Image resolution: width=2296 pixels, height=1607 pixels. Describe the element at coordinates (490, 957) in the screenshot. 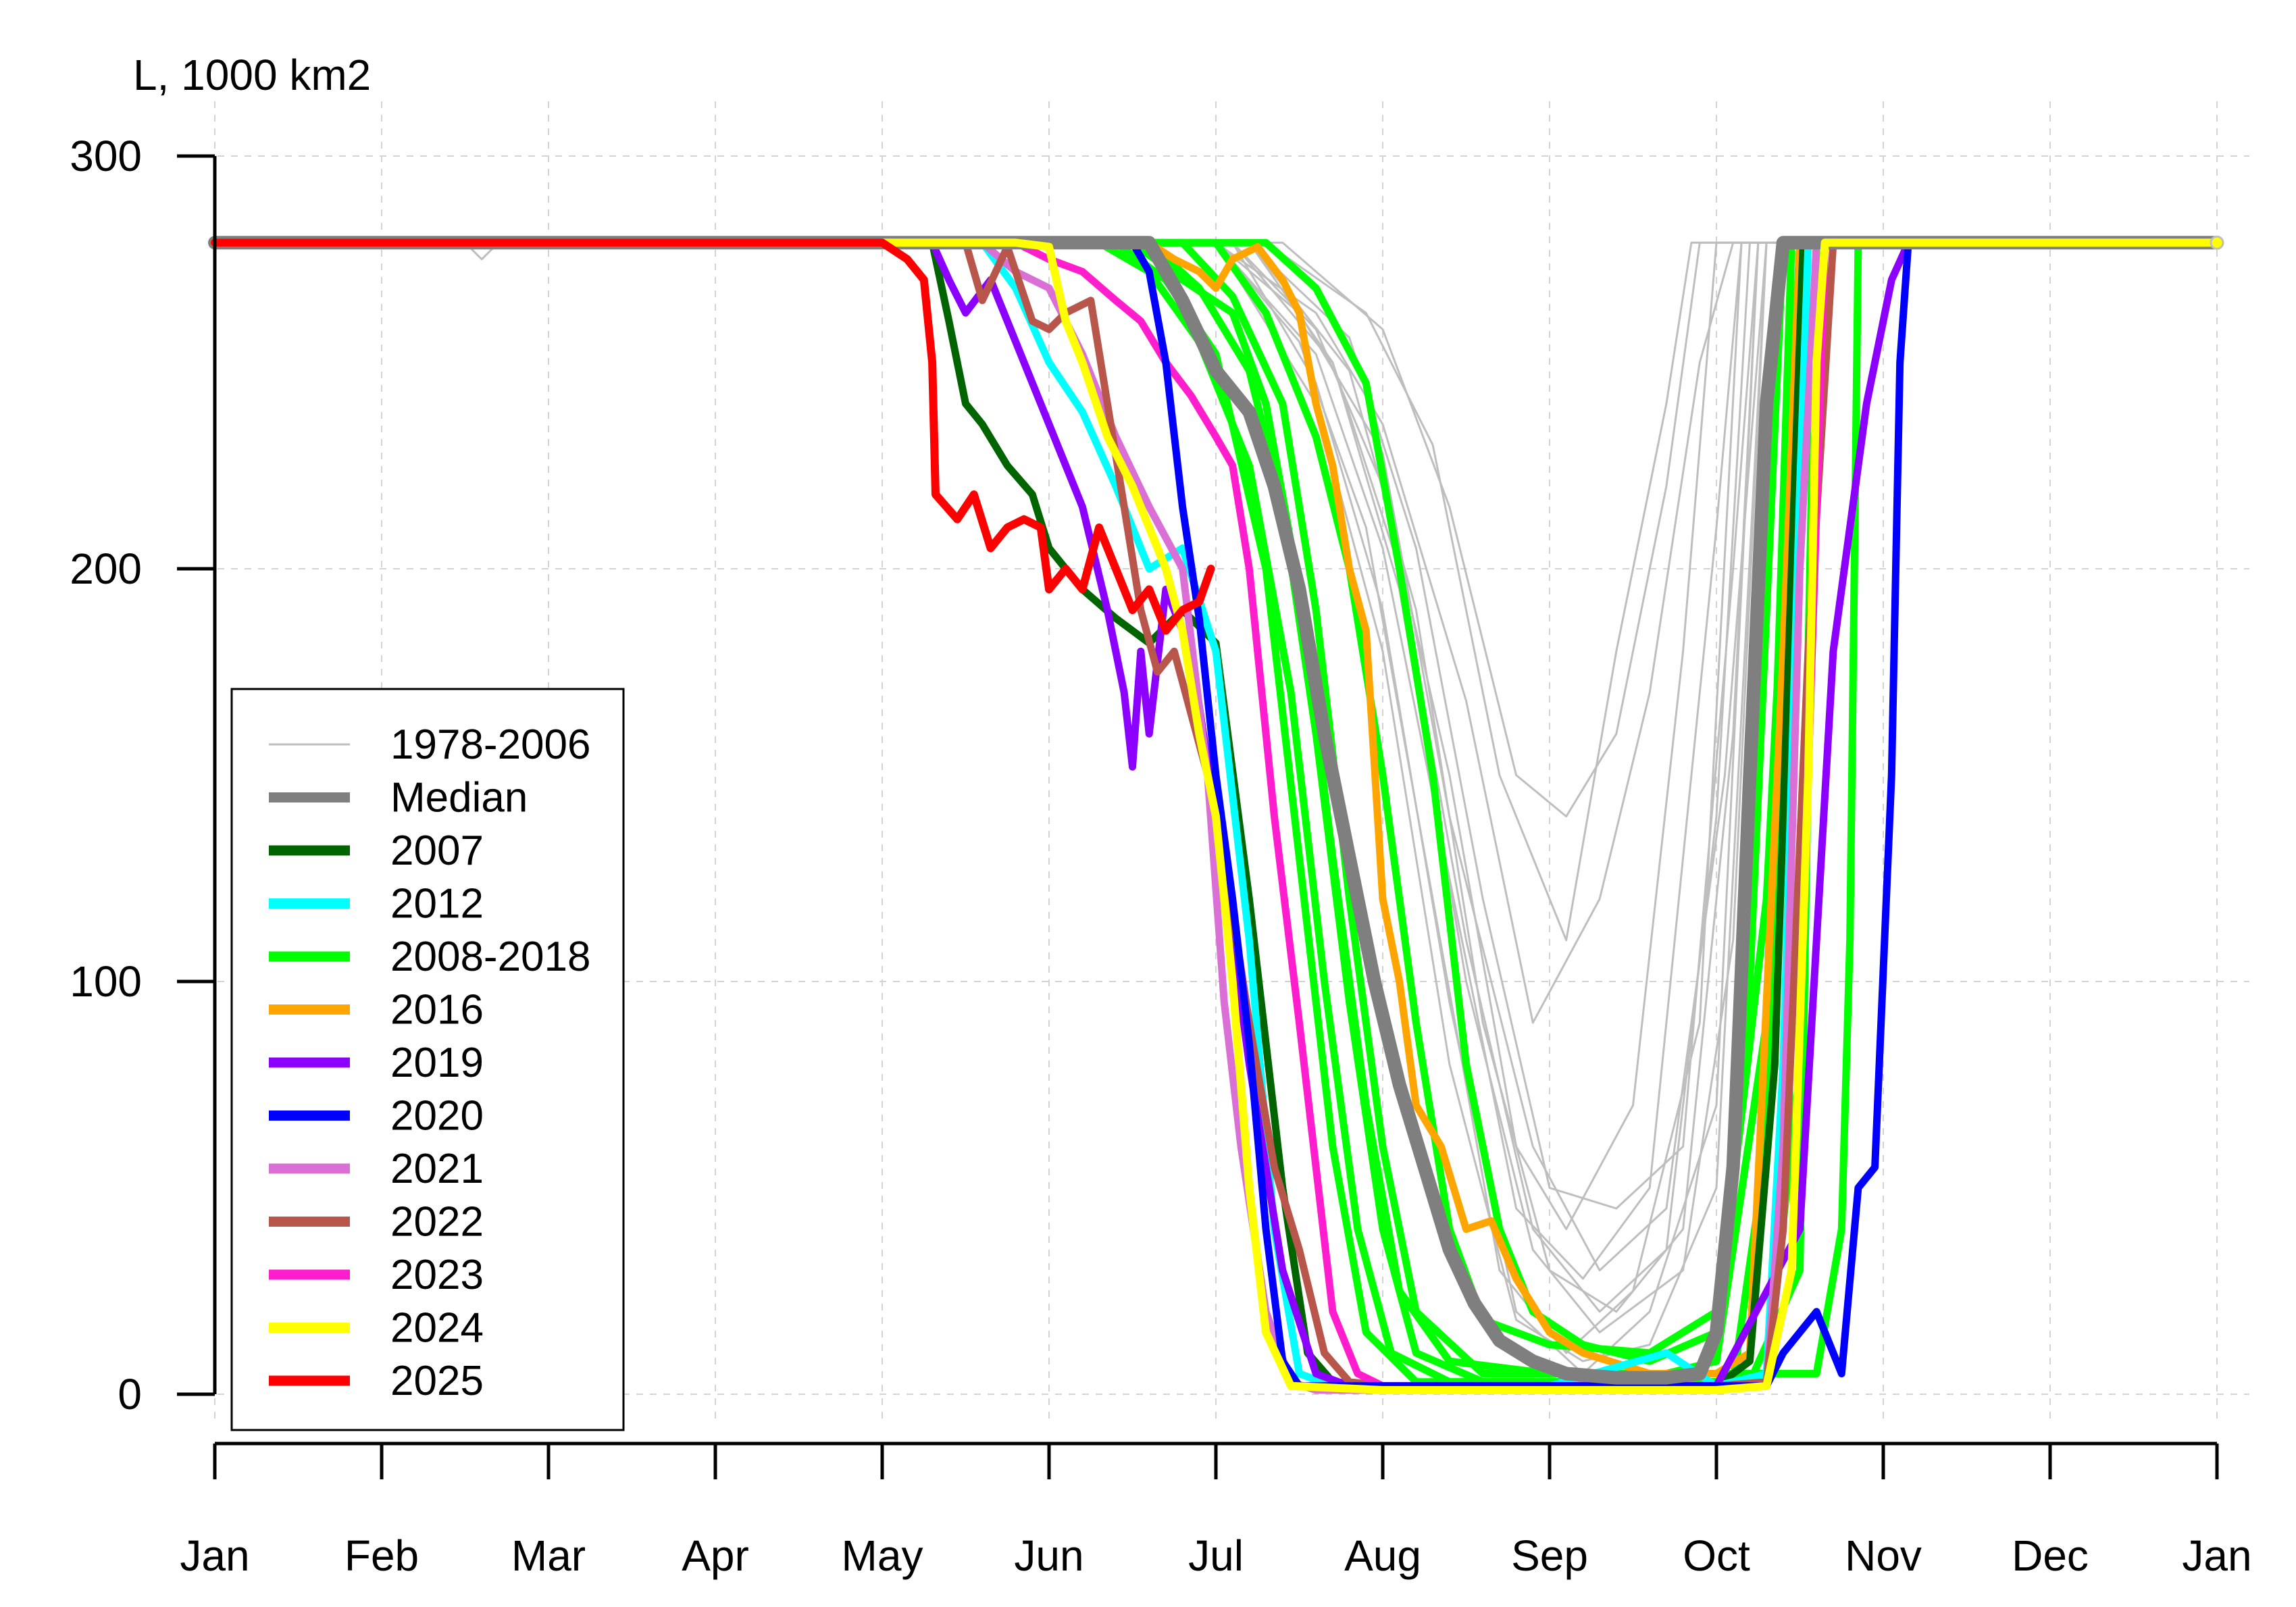

I see `legend-label: 2008-2018` at that location.